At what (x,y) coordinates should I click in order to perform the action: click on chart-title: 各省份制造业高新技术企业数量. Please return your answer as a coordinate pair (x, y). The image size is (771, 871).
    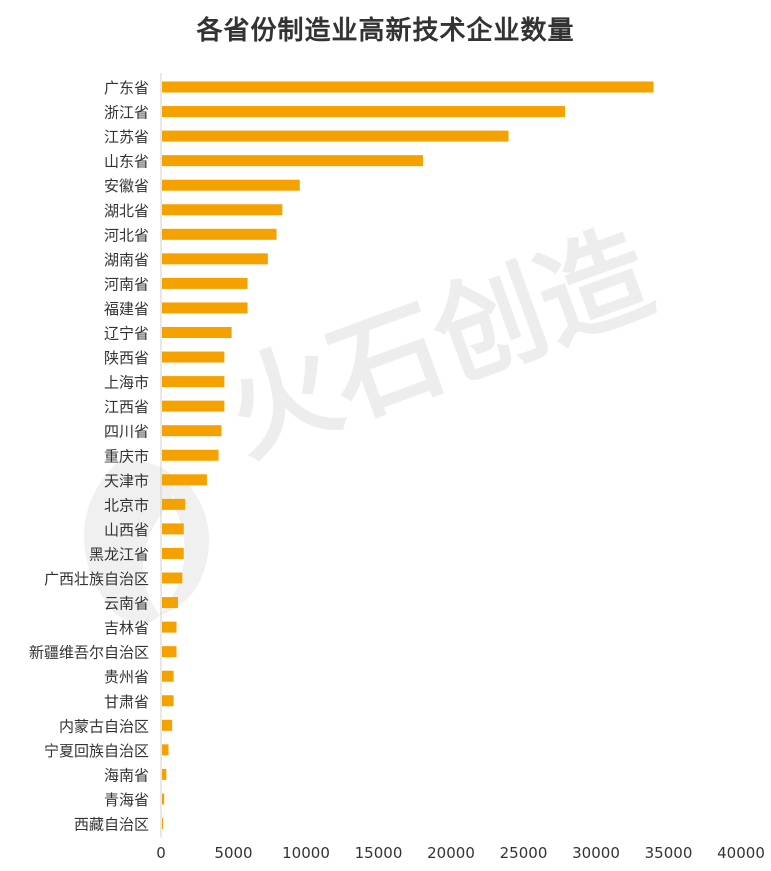
    Looking at the image, I should click on (385, 31).